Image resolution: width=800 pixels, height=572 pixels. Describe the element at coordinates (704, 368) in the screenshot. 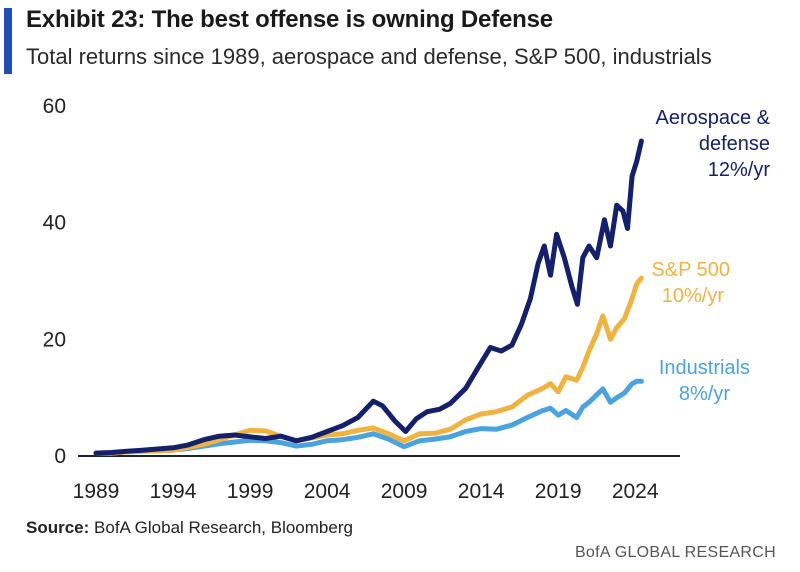

I see `label-industrials-line-1: Industrials` at that location.